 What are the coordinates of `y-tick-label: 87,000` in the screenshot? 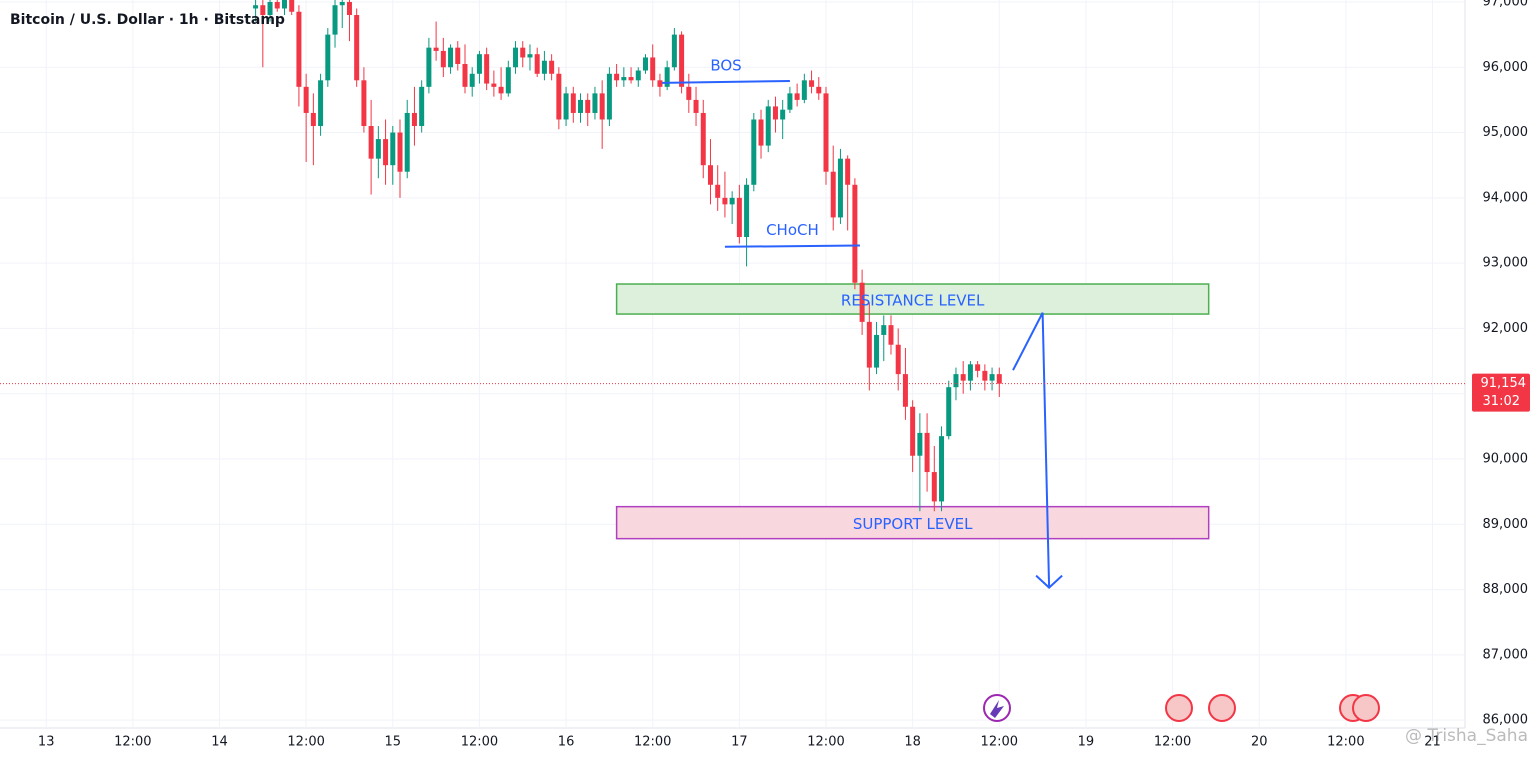 It's located at (1506, 654).